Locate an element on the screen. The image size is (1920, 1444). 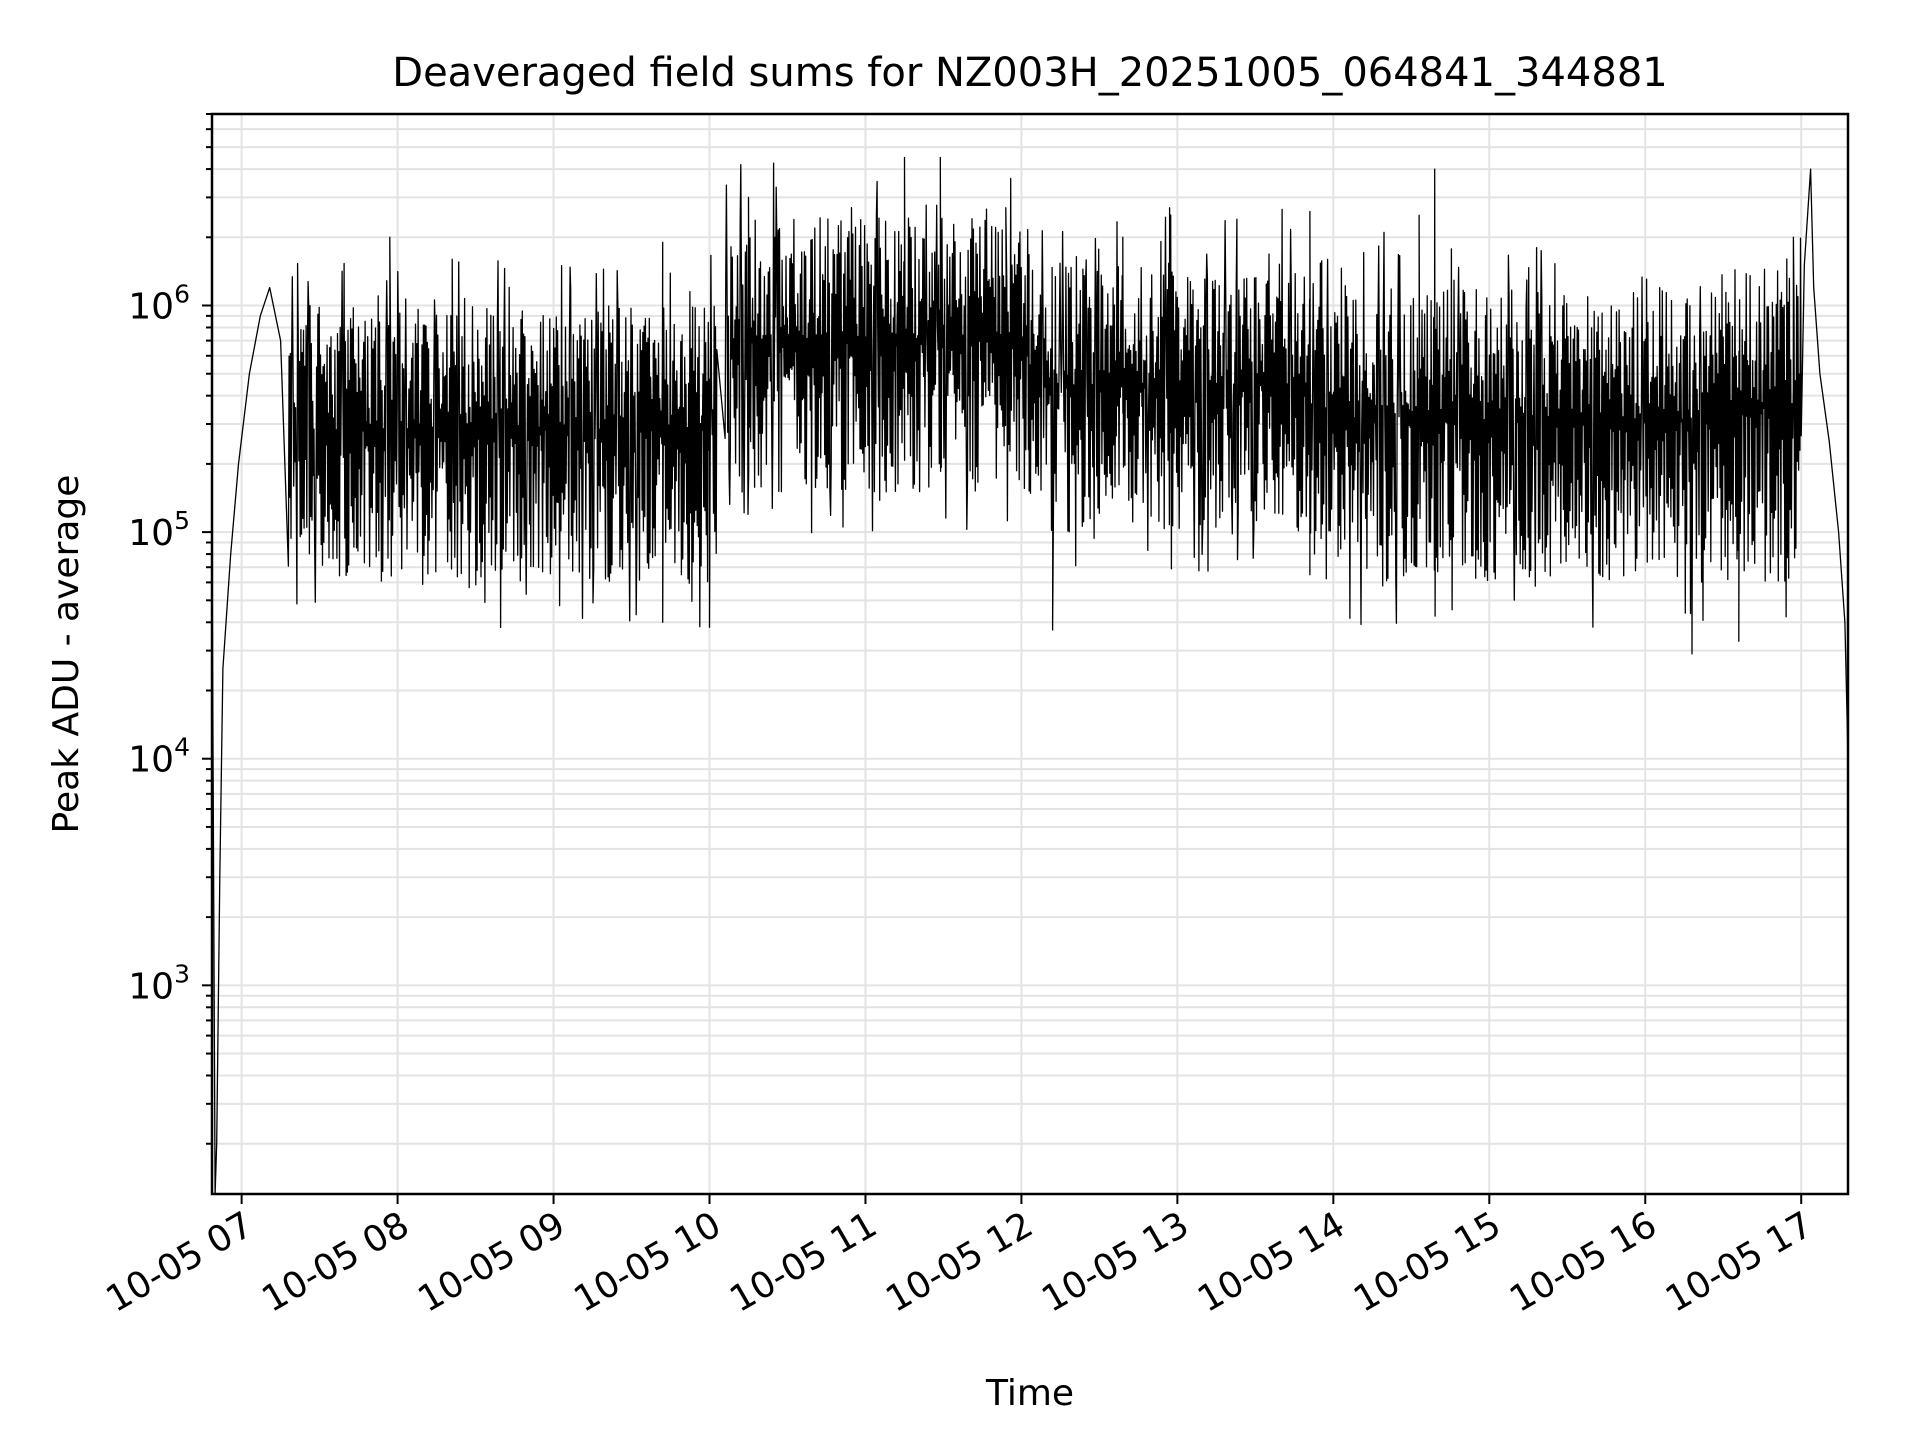
y-tick-labels: 10³ 10⁴ 10⁵ 10⁶ is located at coordinates (159, 644).